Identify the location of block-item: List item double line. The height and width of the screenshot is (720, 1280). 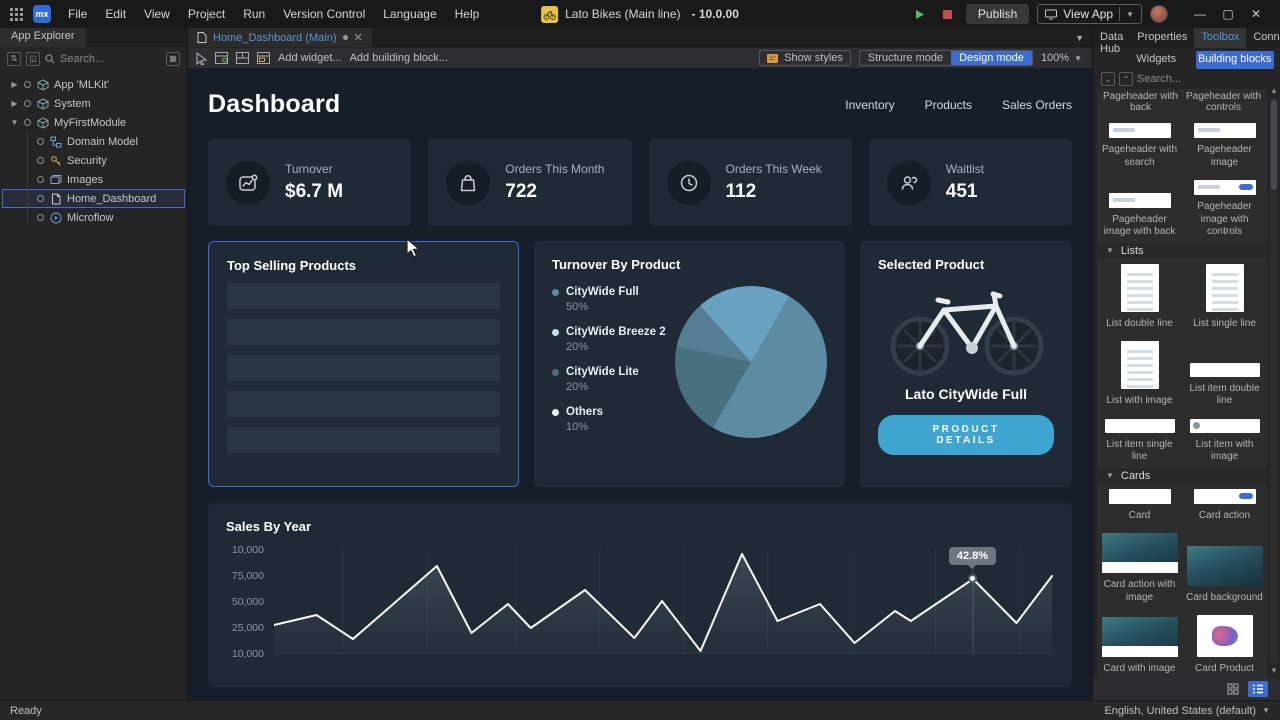
(1224, 374).